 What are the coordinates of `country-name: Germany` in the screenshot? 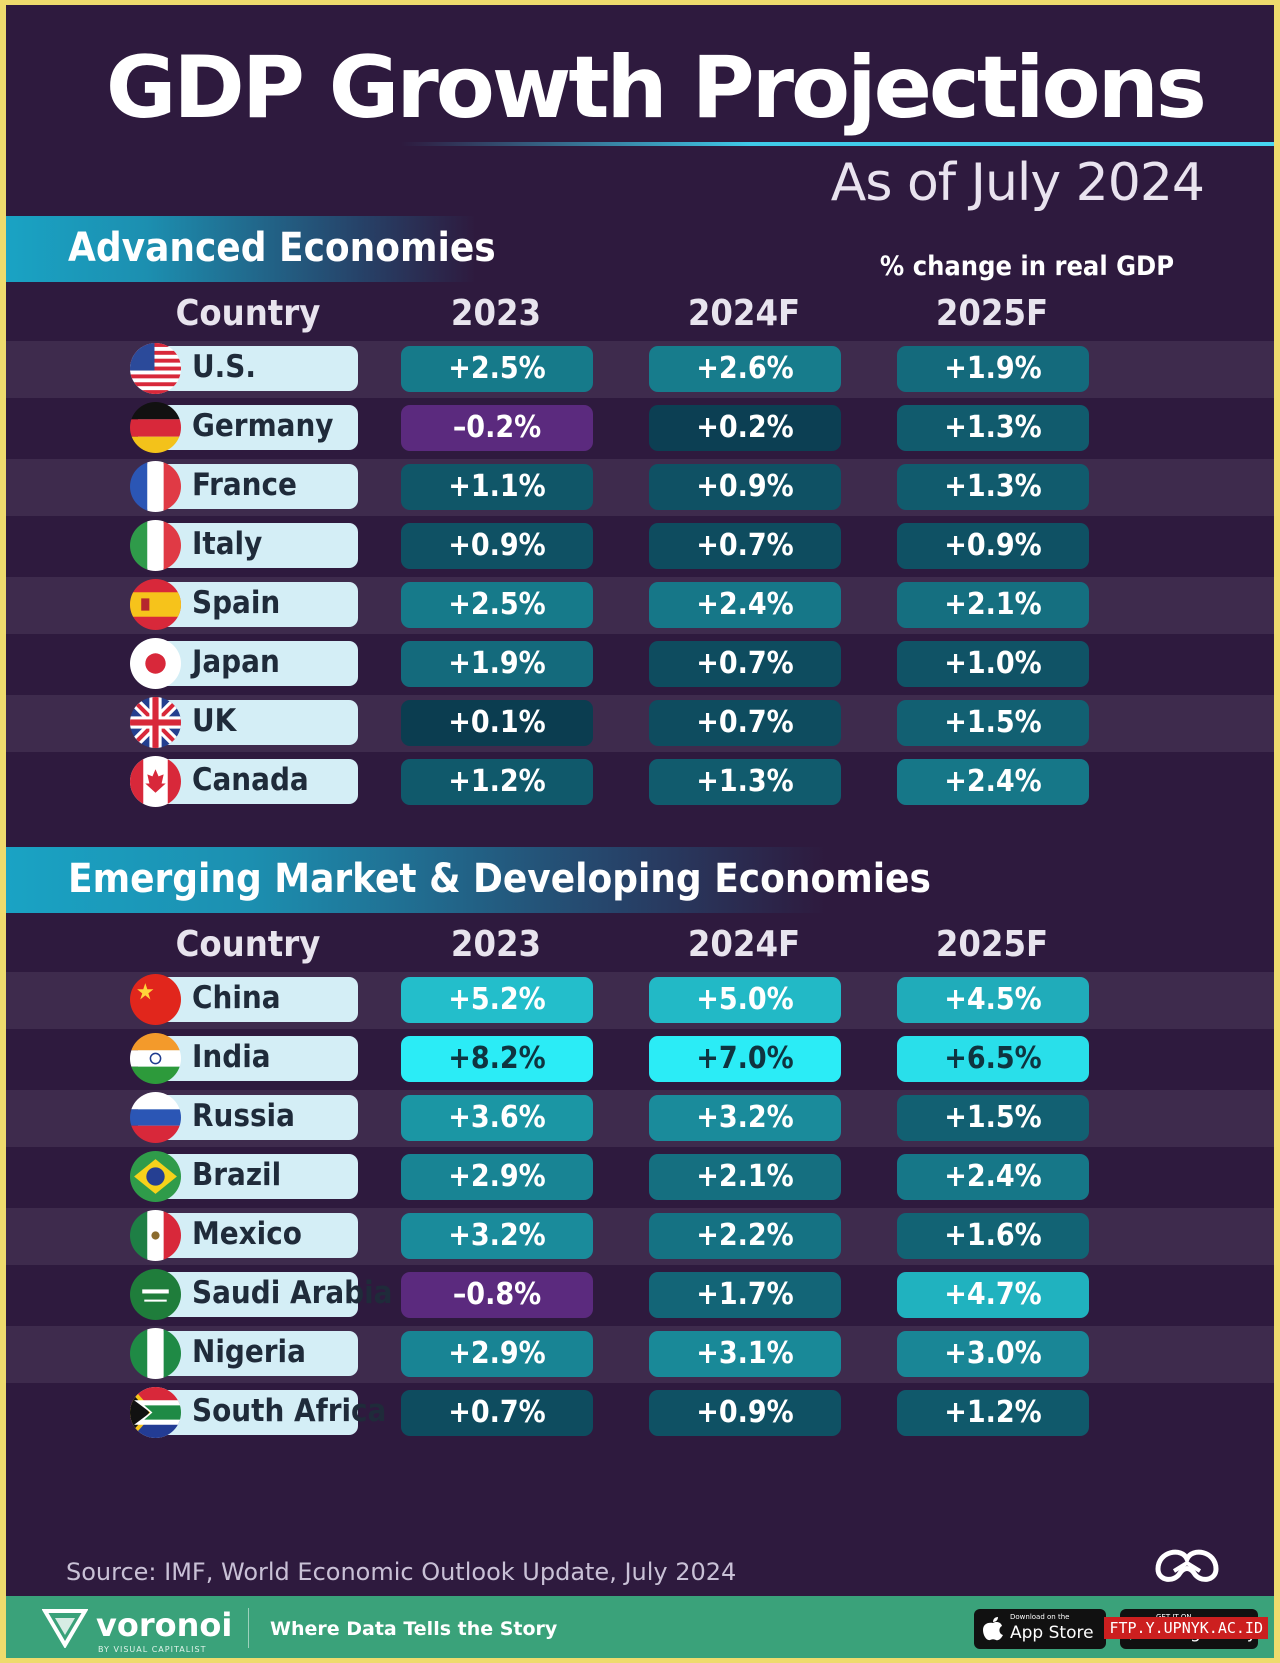 It's located at (263, 426).